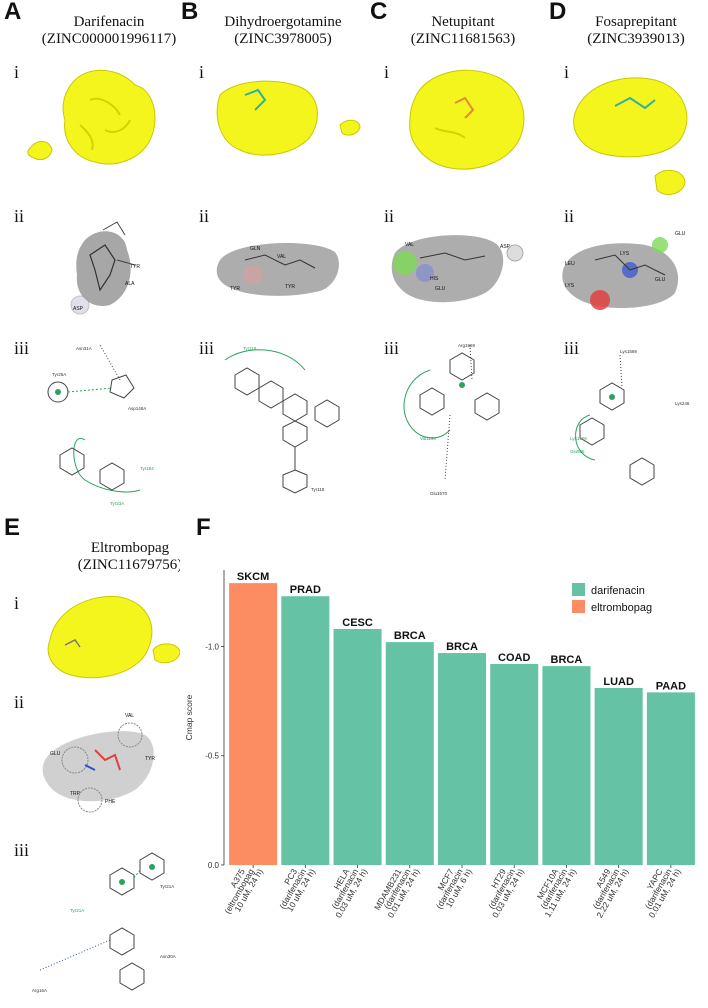 This screenshot has height=1008, width=708. Describe the element at coordinates (255, 249) in the screenshot. I see `residue-b-ii-1: GLN` at that location.